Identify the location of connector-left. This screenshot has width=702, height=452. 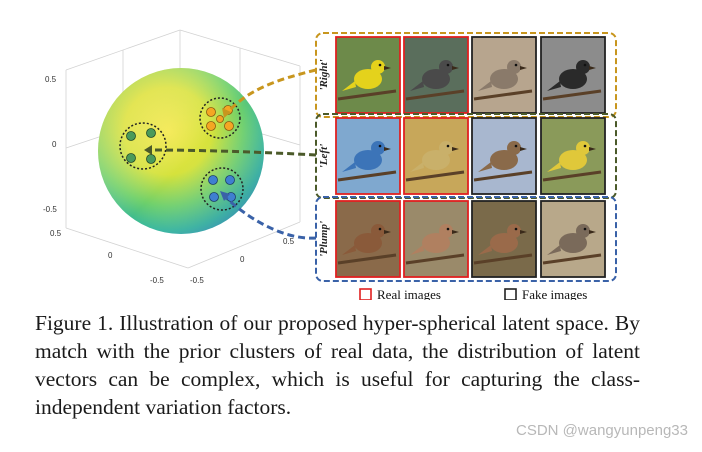
(230, 151).